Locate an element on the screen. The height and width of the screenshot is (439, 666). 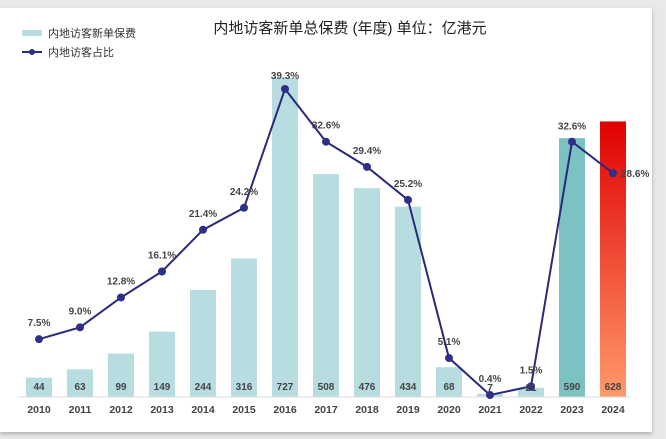
x-tick-label: 2018 is located at coordinates (367, 410).